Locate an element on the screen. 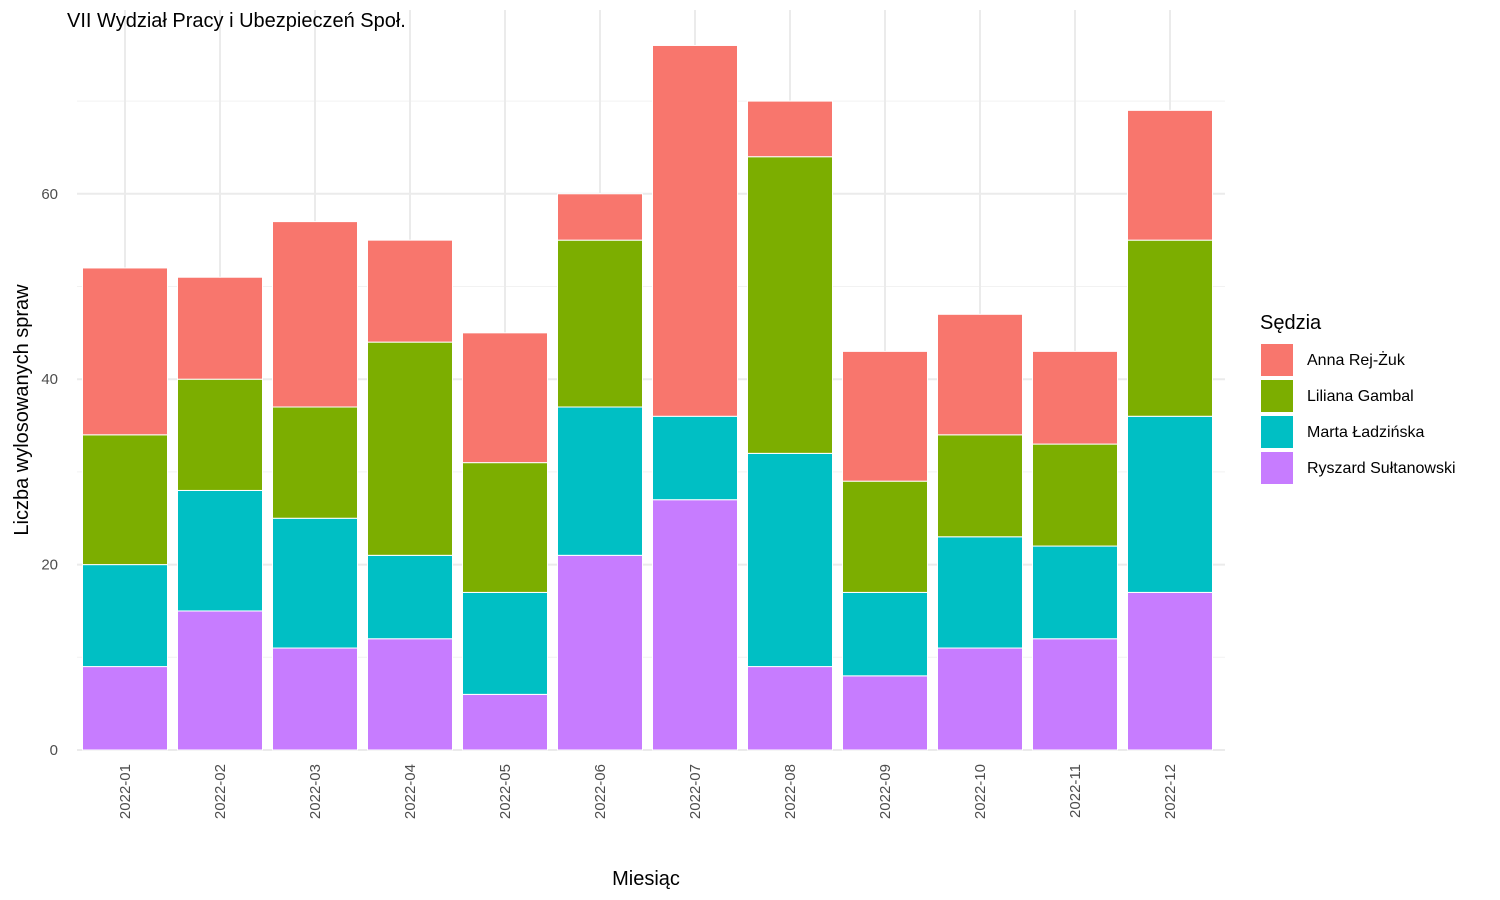 The height and width of the screenshot is (900, 1500). x-tick-label: 2022-03 is located at coordinates (315, 791).